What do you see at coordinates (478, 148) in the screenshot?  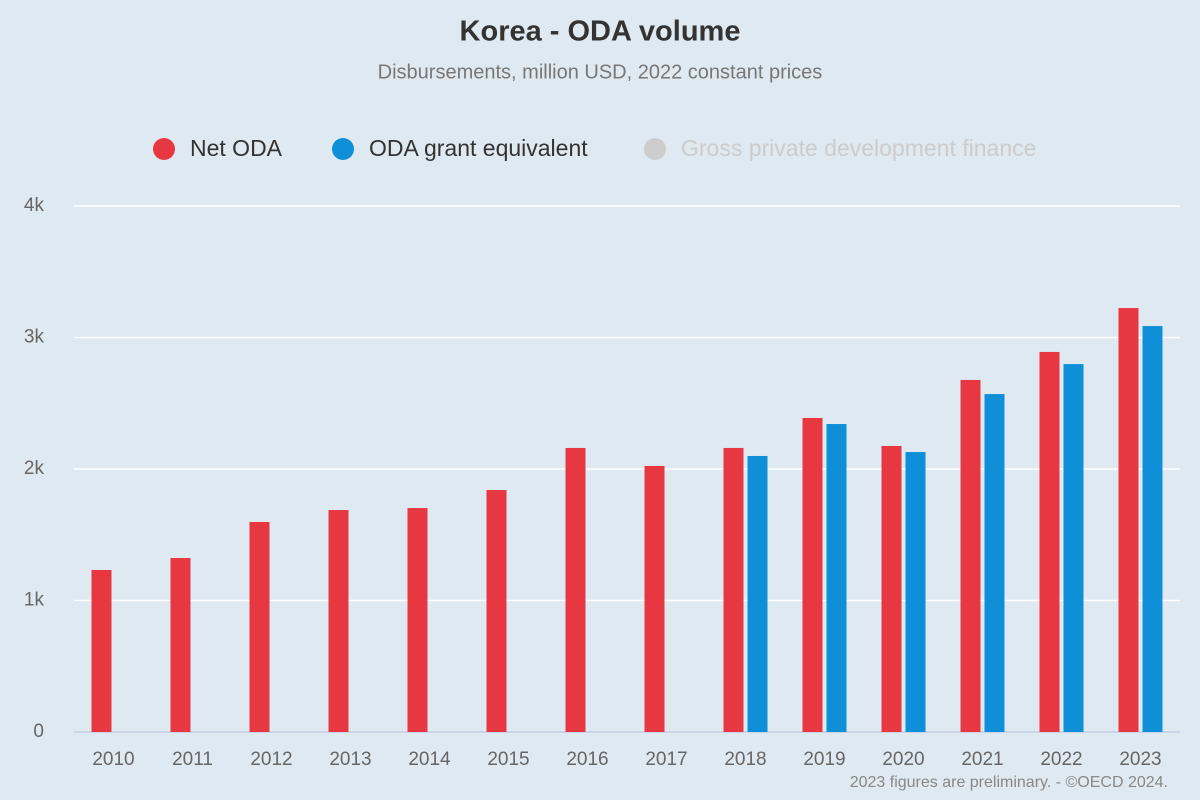 I see `legend-label: ODA grant equivalent` at bounding box center [478, 148].